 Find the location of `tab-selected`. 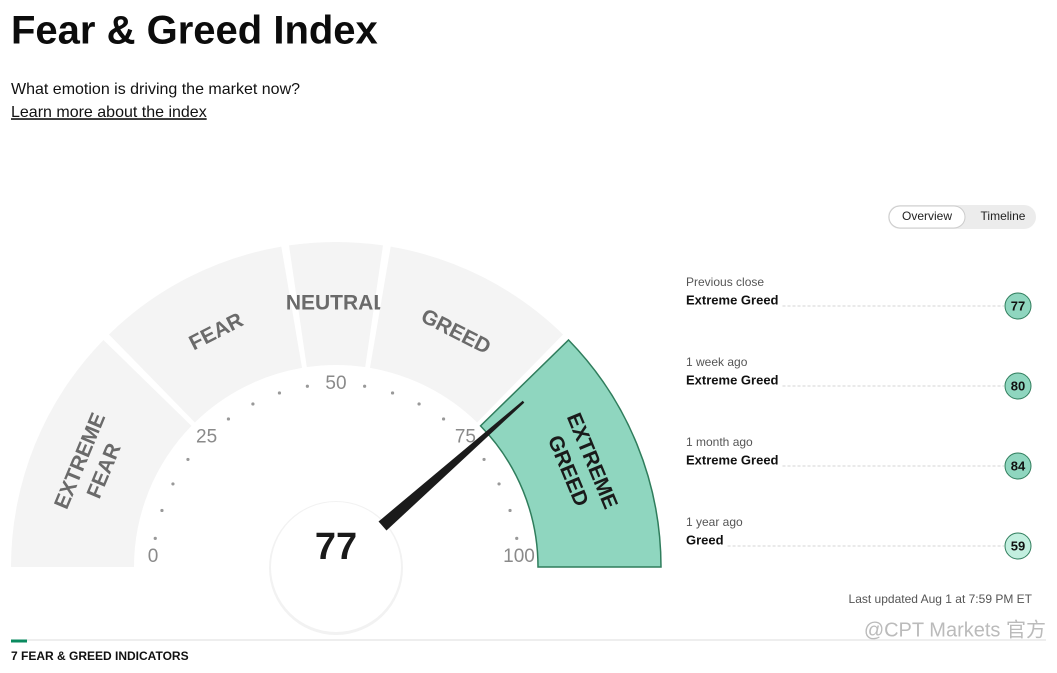

tab-selected is located at coordinates (927, 217).